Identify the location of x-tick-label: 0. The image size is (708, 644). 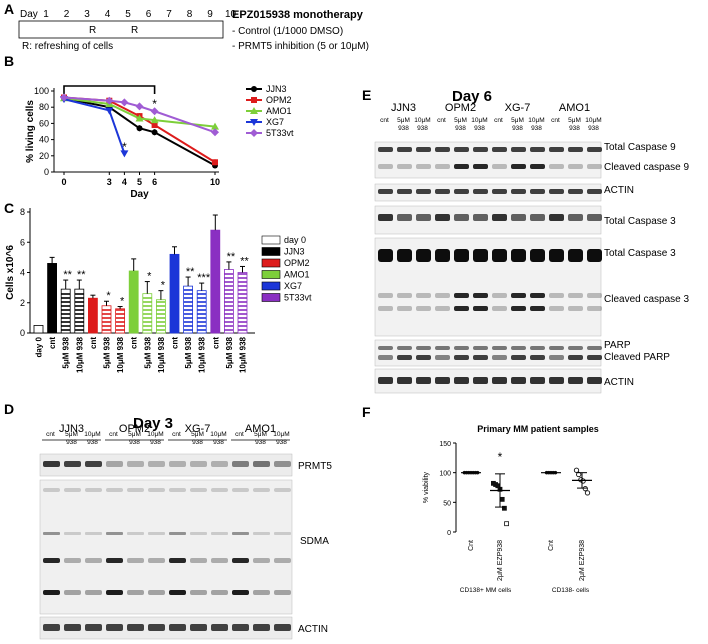
(63, 182).